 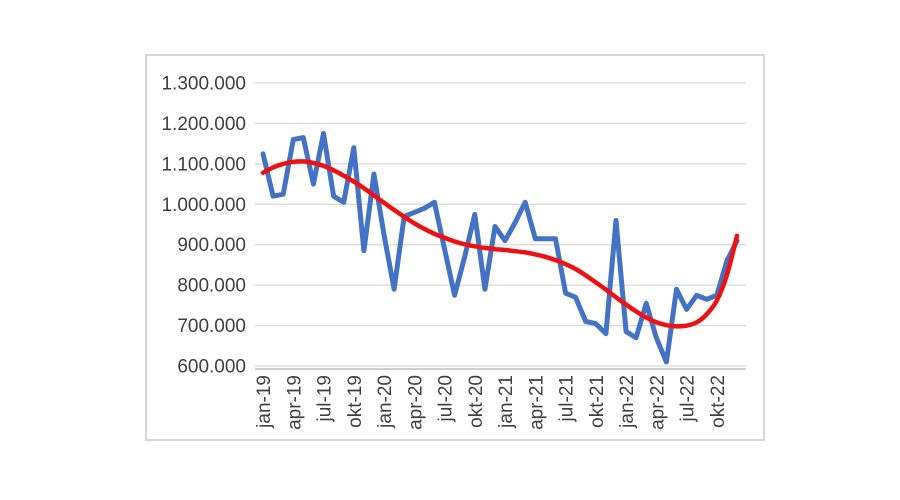 I want to click on x-axis-tick-label: jan-20, so click(x=385, y=402).